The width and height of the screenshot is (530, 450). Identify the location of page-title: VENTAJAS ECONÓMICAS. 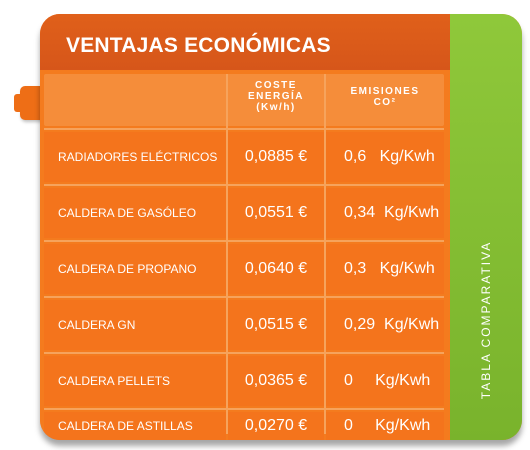
(198, 45).